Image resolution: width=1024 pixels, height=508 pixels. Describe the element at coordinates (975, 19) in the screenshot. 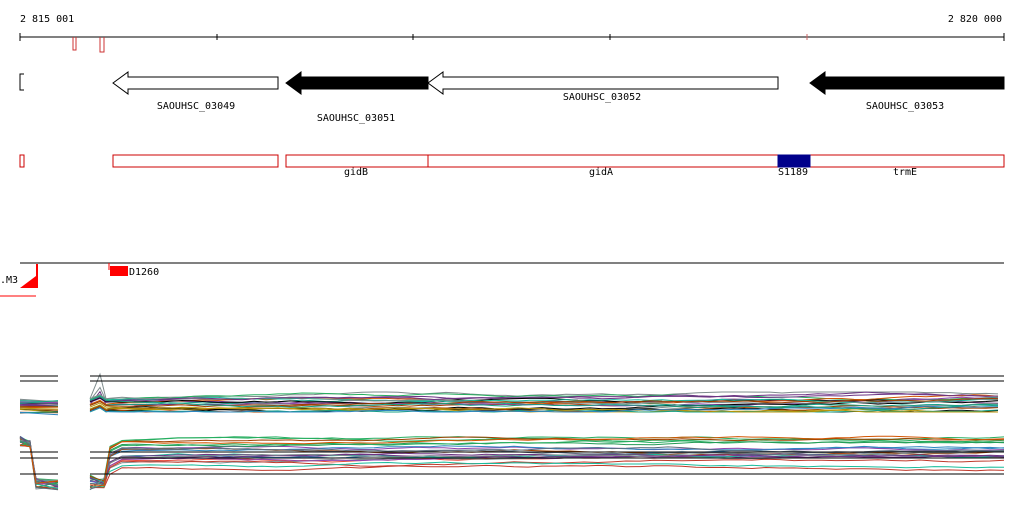

I see `ruler-end: 2 820 000` at that location.